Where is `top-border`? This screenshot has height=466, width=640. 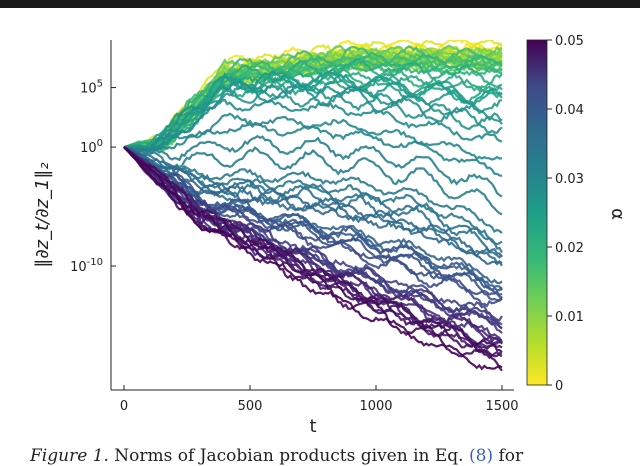 top-border is located at coordinates (320, 4).